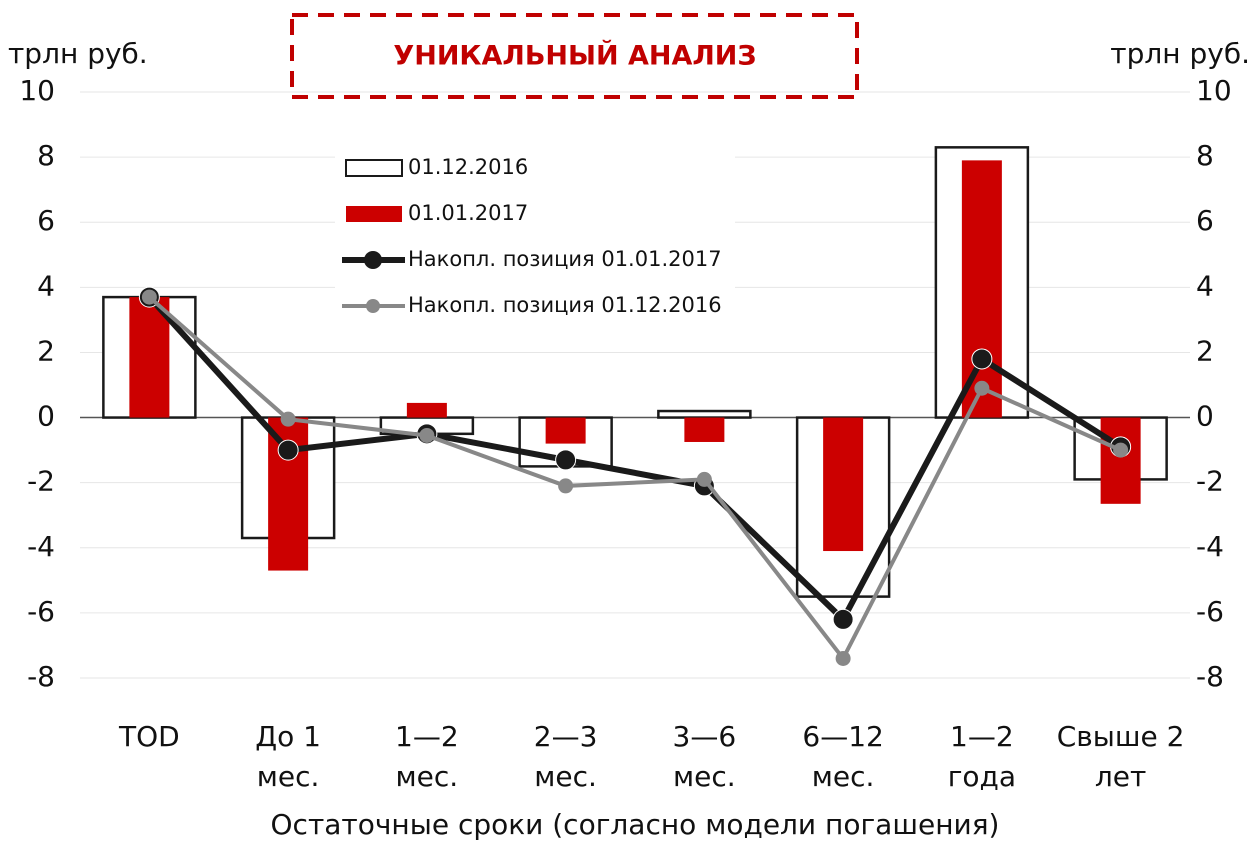 The image size is (1256, 845). I want to click on x-tick-label: 3—6, so click(705, 736).